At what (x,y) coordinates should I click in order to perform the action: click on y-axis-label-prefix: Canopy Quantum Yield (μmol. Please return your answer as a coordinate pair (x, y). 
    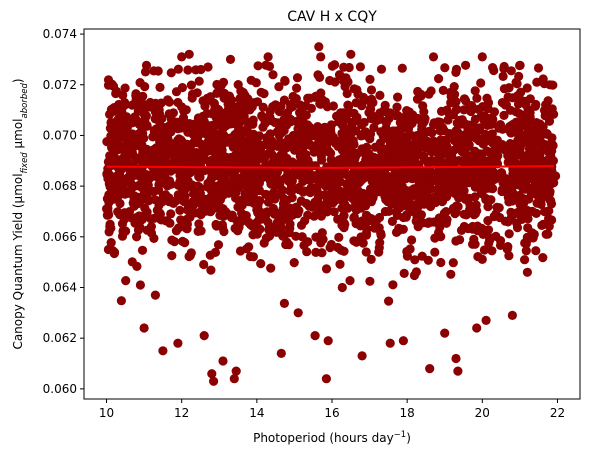
    Looking at the image, I should click on (18, 261).